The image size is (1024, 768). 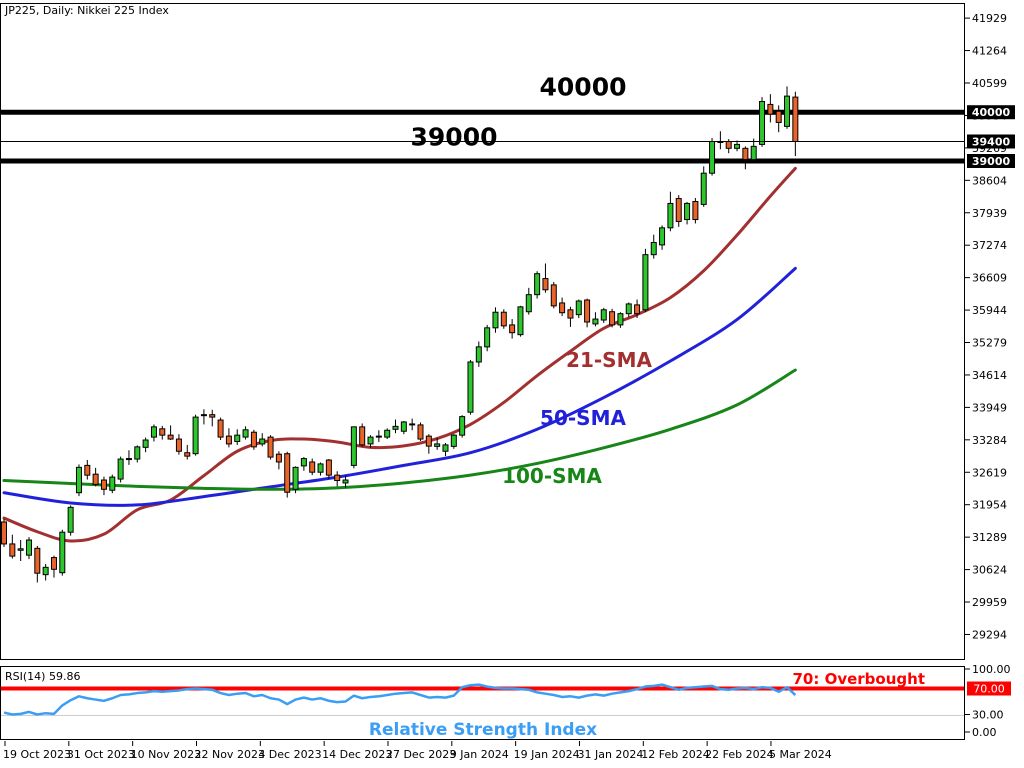 What do you see at coordinates (483, 730) in the screenshot?
I see `rsi-name-label: Relative Strength Index` at bounding box center [483, 730].